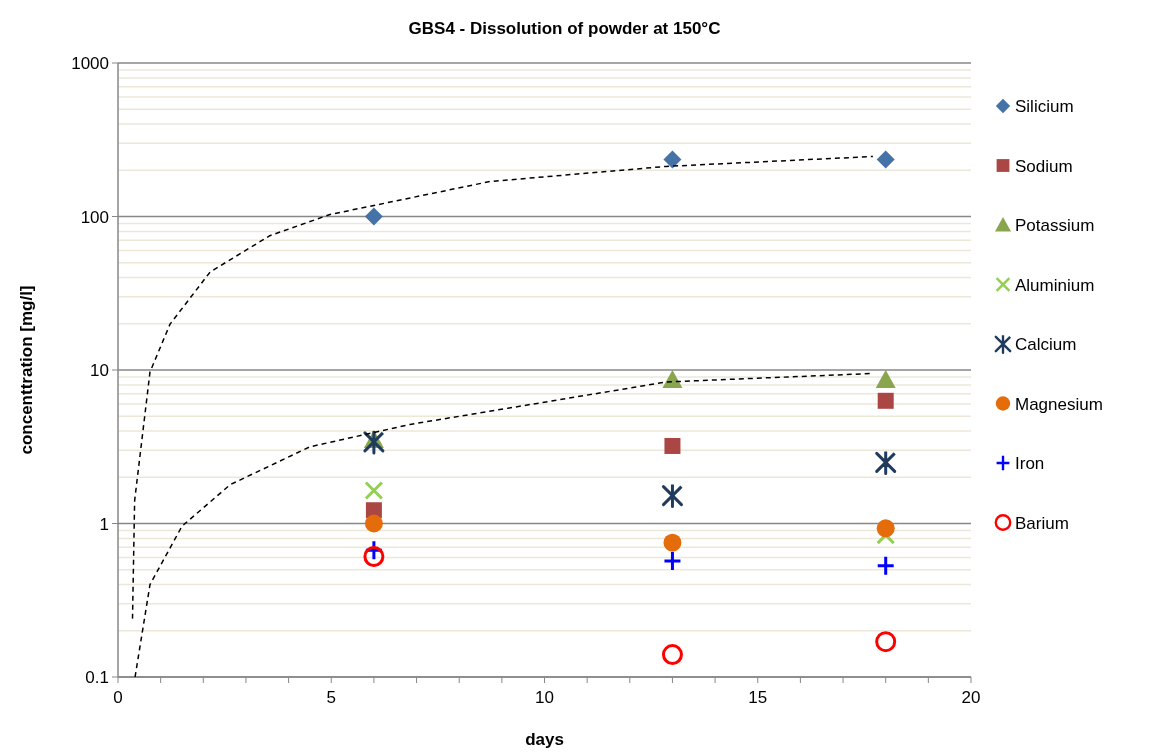  Describe the element at coordinates (971, 697) in the screenshot. I see `x-tick-label: 20` at that location.